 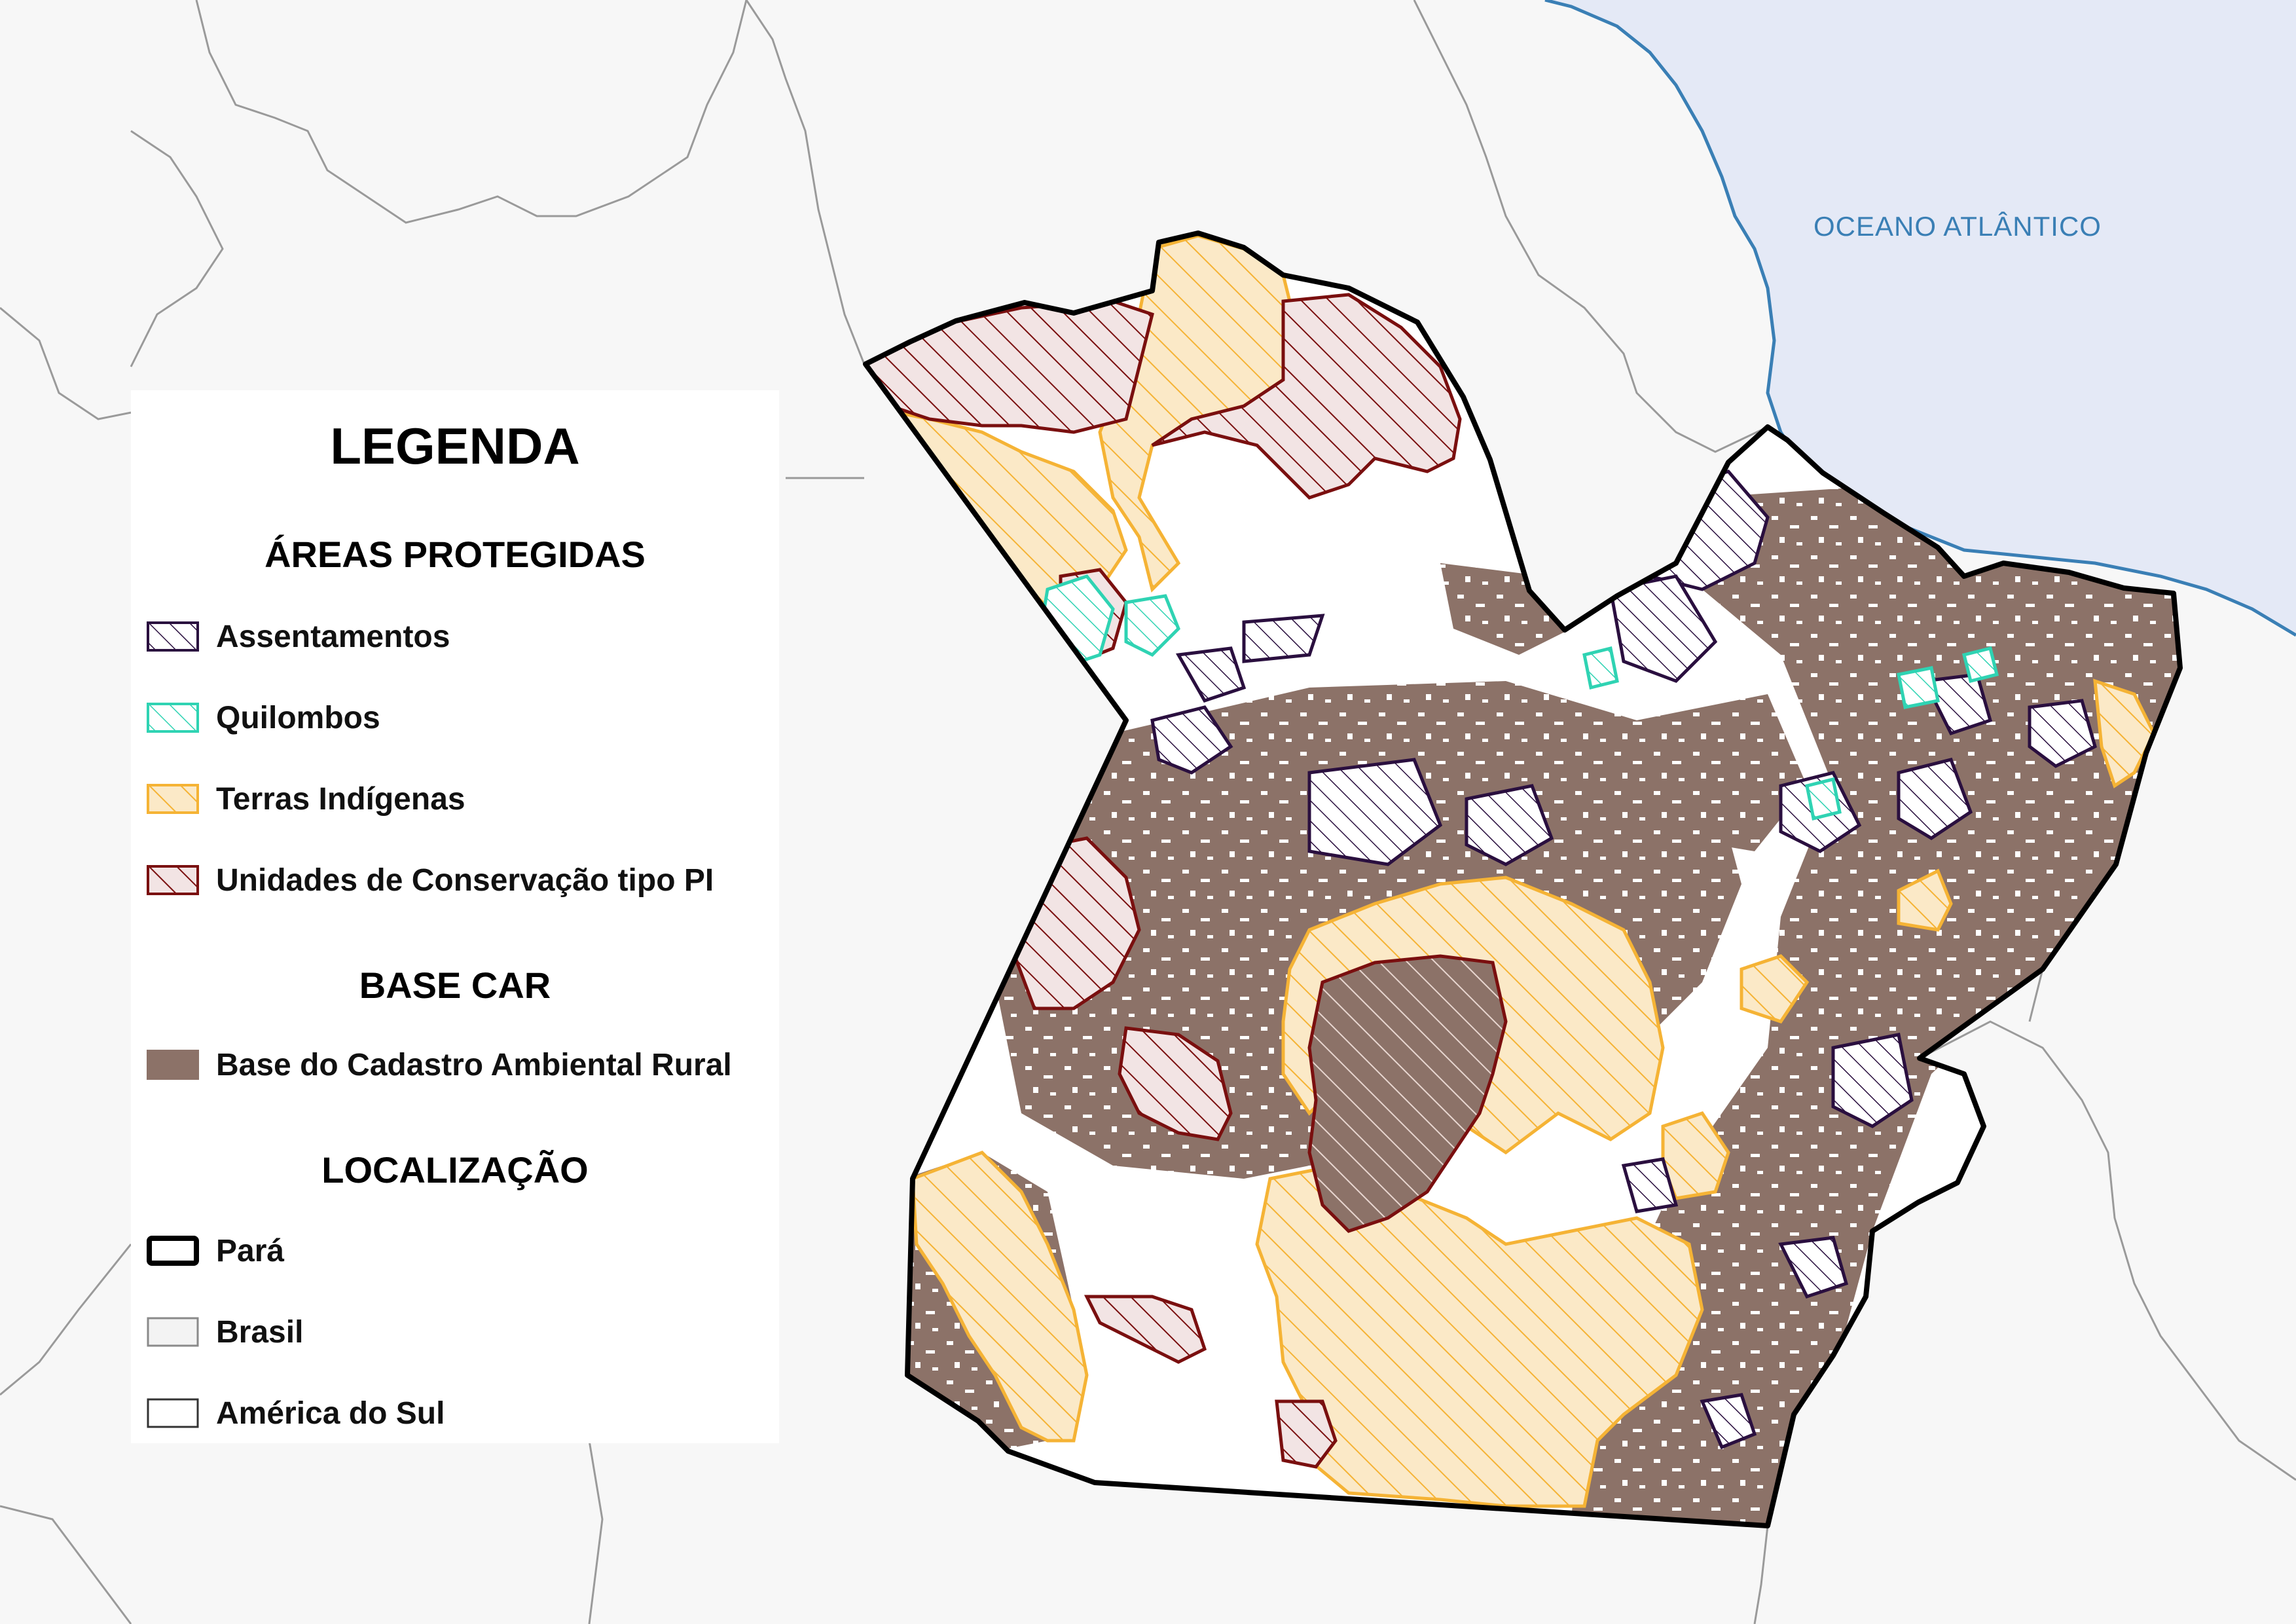 I want to click on legend-item-america-do-sul: América do Sul, so click(x=296, y=1413).